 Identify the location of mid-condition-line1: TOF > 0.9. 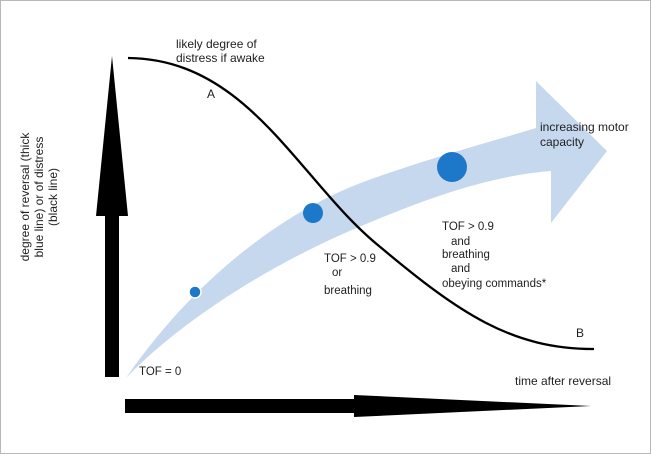
(350, 259).